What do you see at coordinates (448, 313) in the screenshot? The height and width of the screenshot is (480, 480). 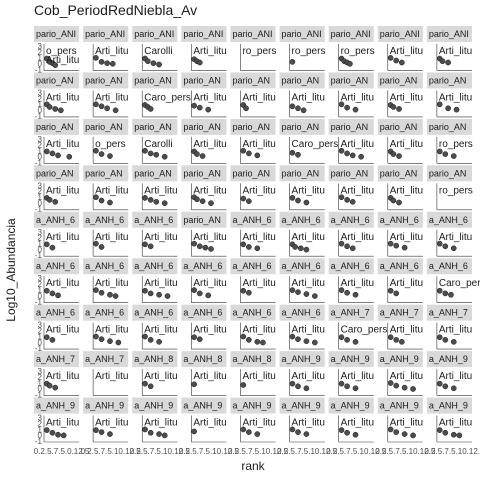 I see `facet-strip-label: a_ANH_7` at bounding box center [448, 313].